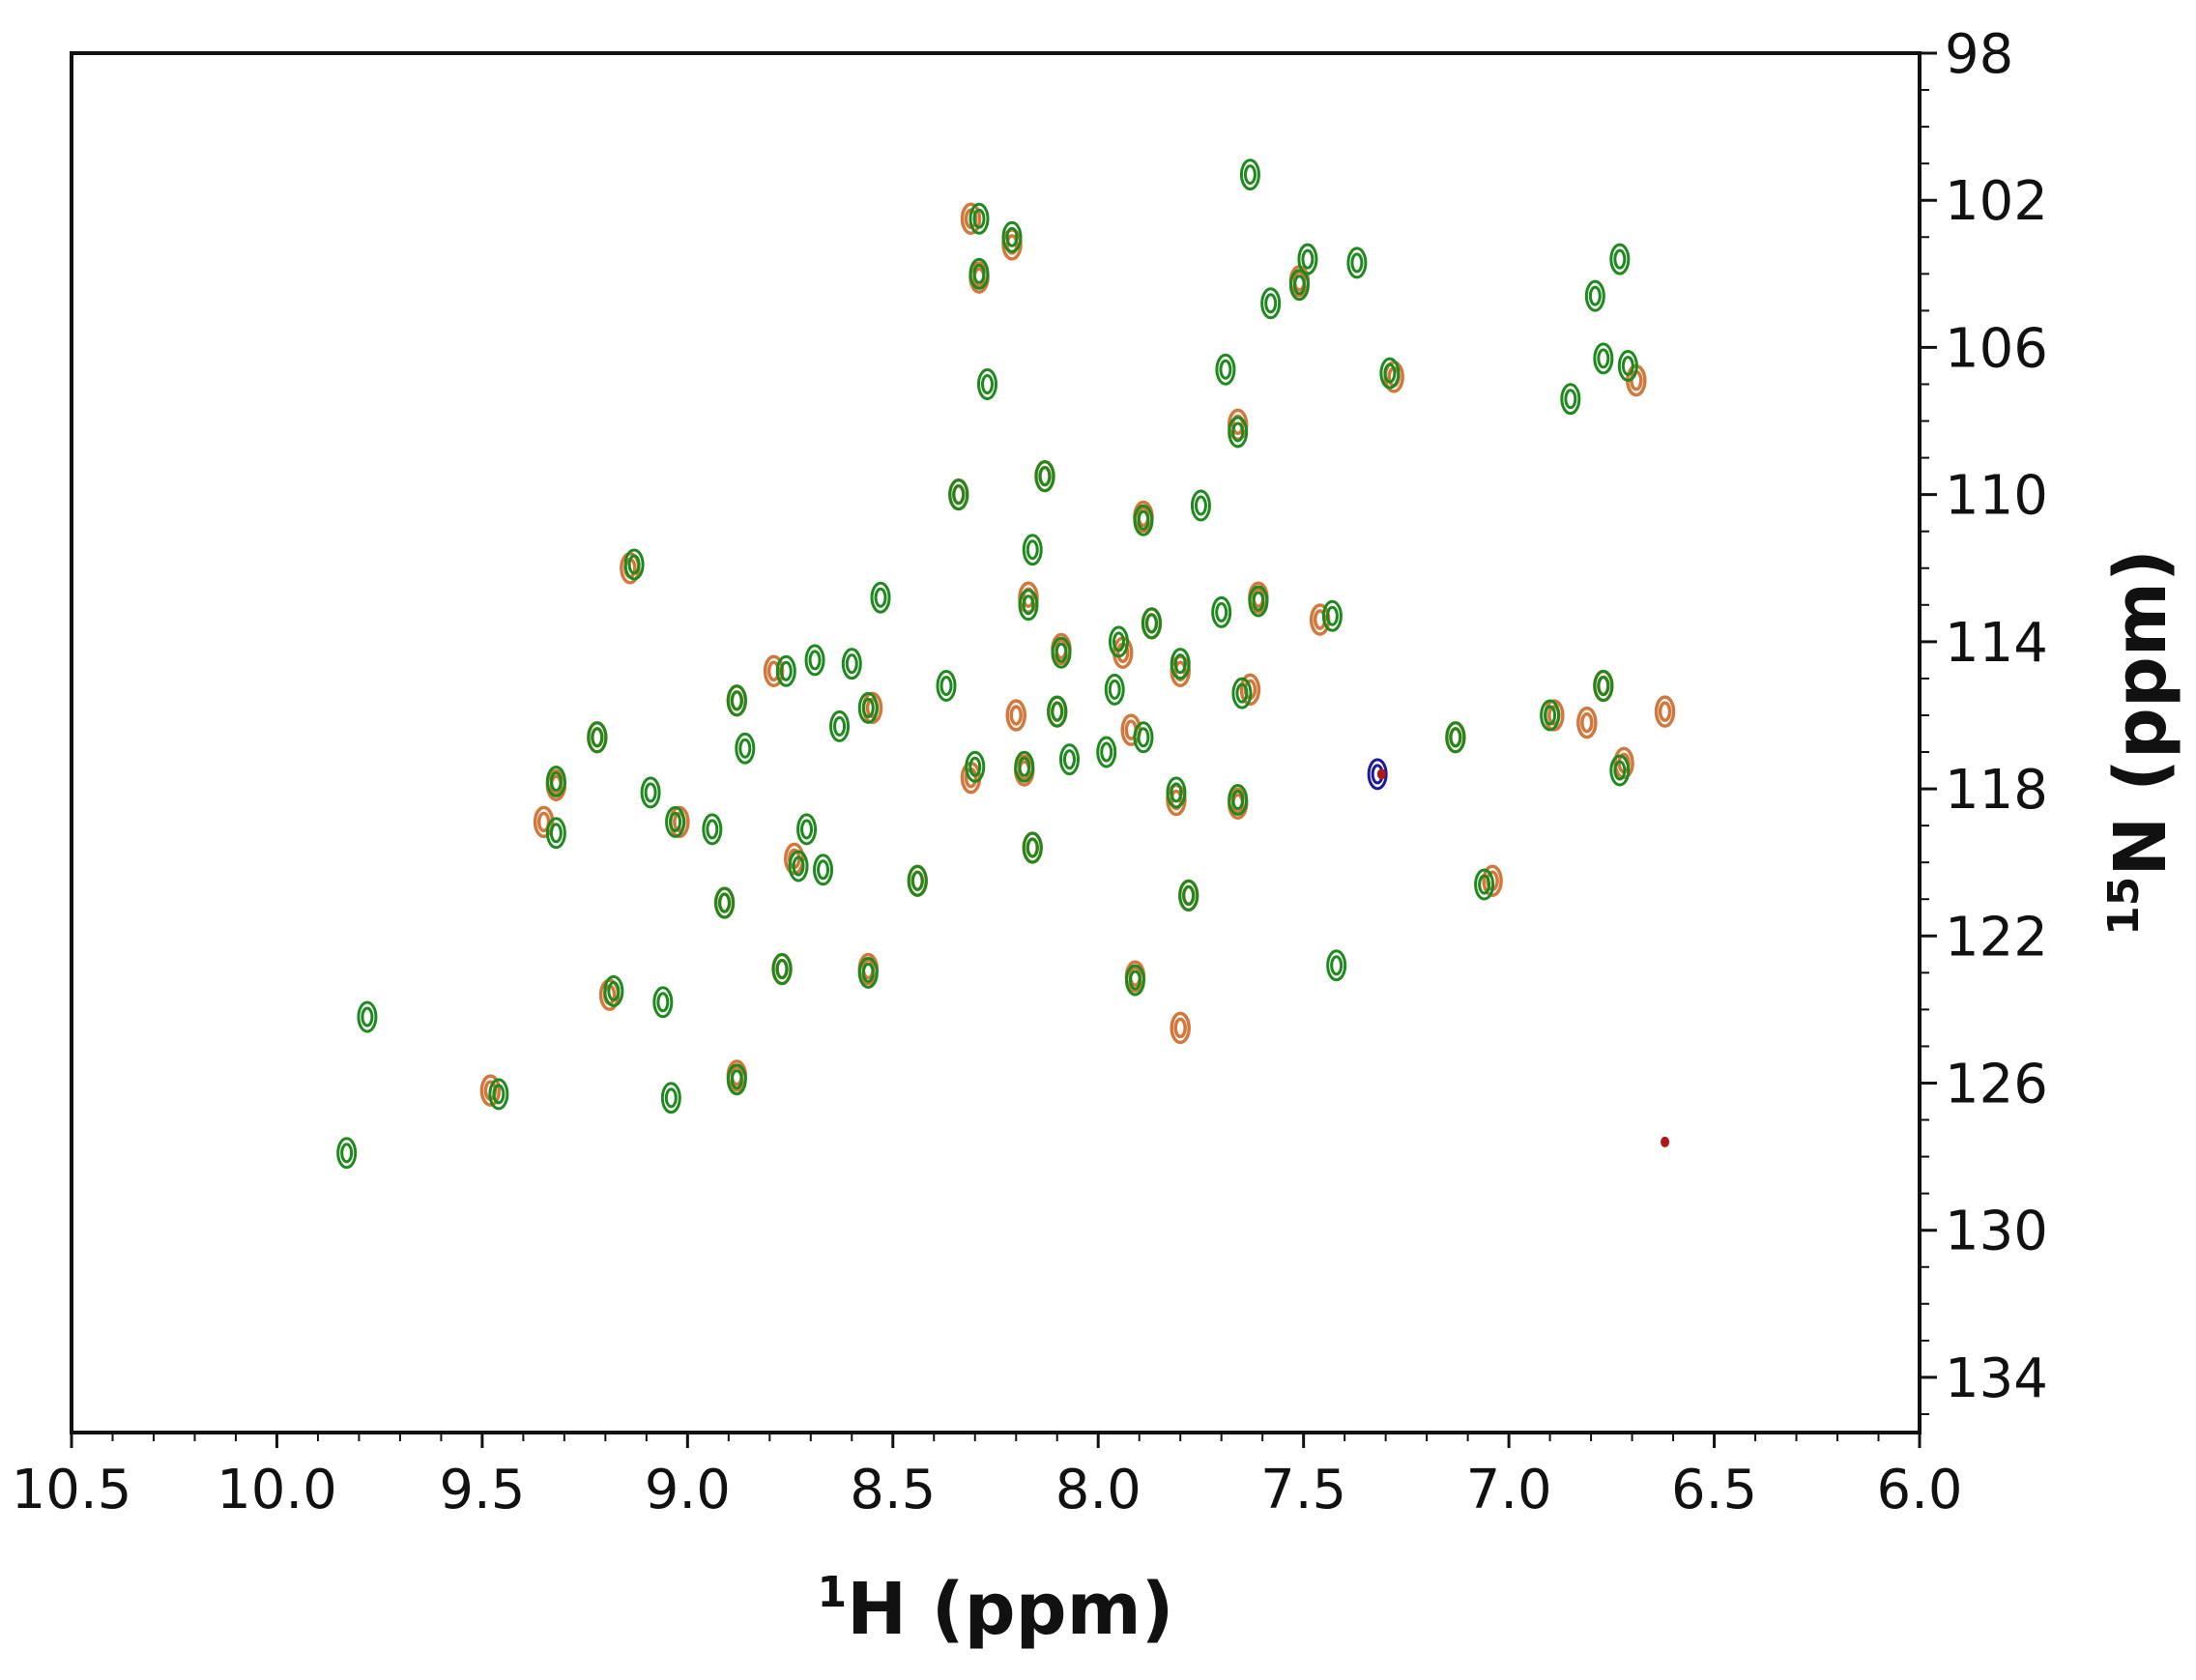  Describe the element at coordinates (1996, 496) in the screenshot. I see `y-tick-label: 110` at that location.